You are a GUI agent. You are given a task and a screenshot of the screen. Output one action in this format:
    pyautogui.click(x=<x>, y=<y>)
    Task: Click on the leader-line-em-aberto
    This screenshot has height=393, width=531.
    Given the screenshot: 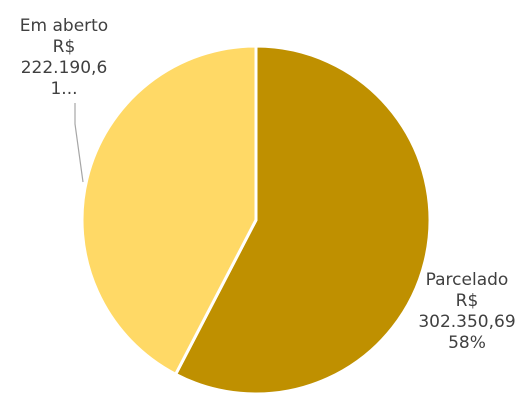 What is the action you would take?
    pyautogui.click(x=79, y=143)
    